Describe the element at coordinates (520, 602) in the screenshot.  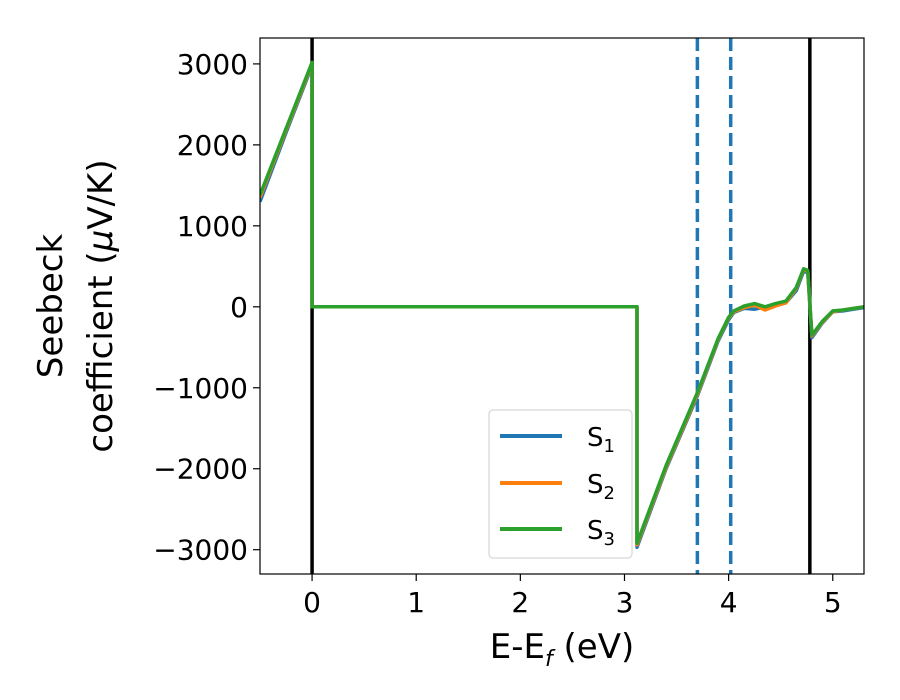
I see `x-tick-label: 2` at that location.